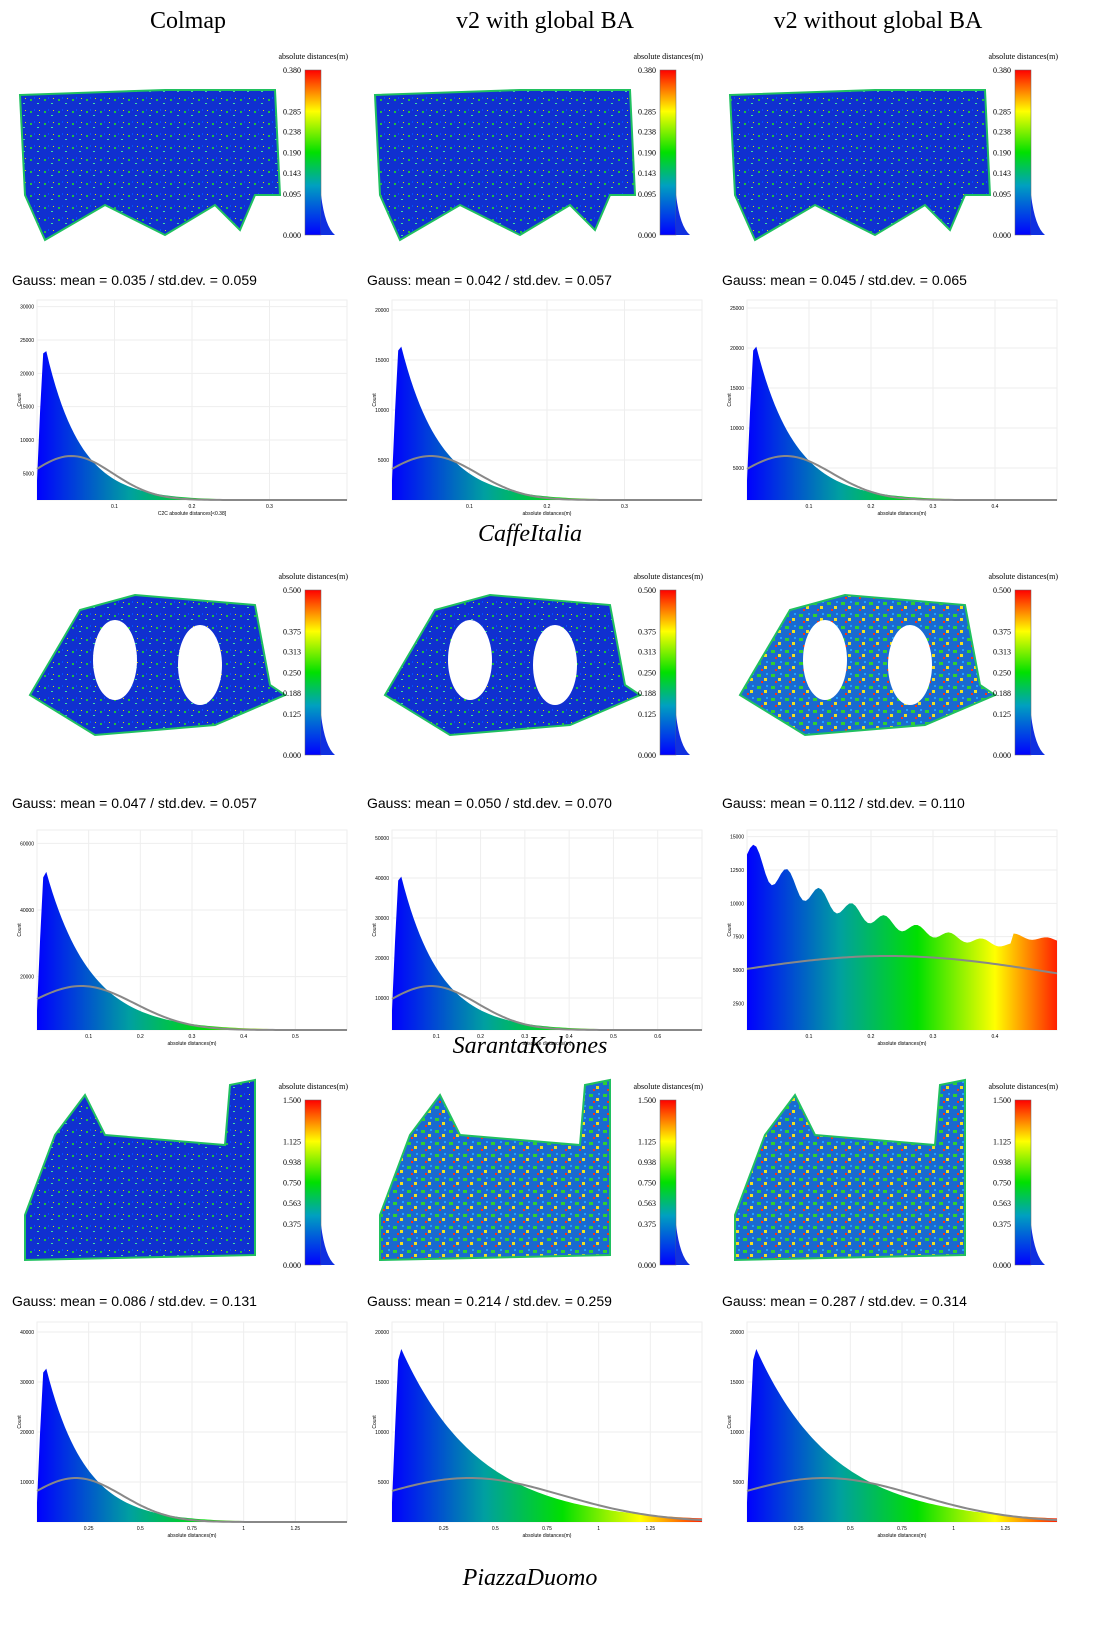  I want to click on hist-x-tick-label: 0.4, so click(243, 1037).